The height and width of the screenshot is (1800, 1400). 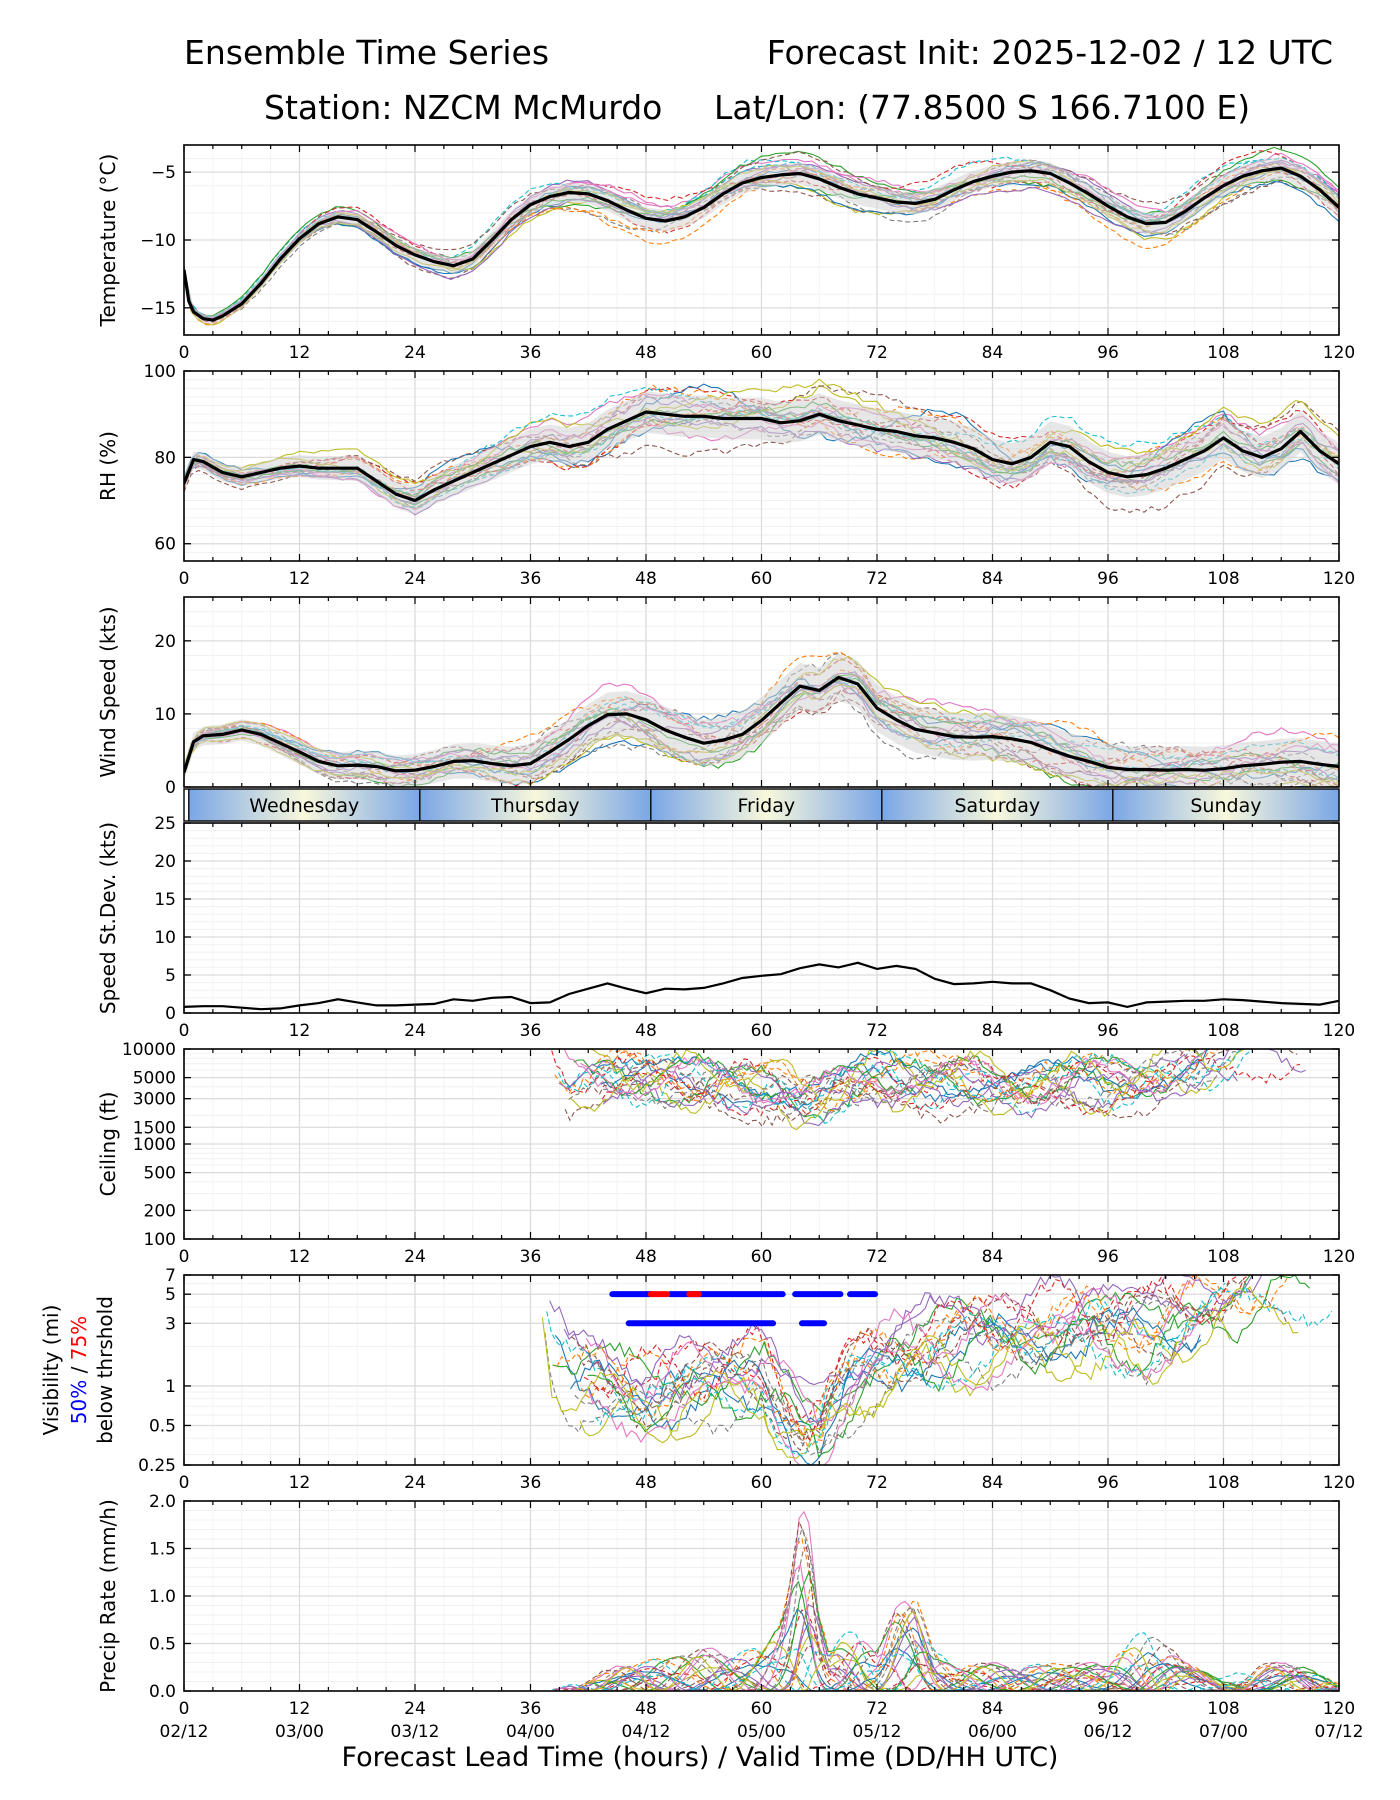 I want to click on valid-time-label: 05/00, so click(x=761, y=1732).